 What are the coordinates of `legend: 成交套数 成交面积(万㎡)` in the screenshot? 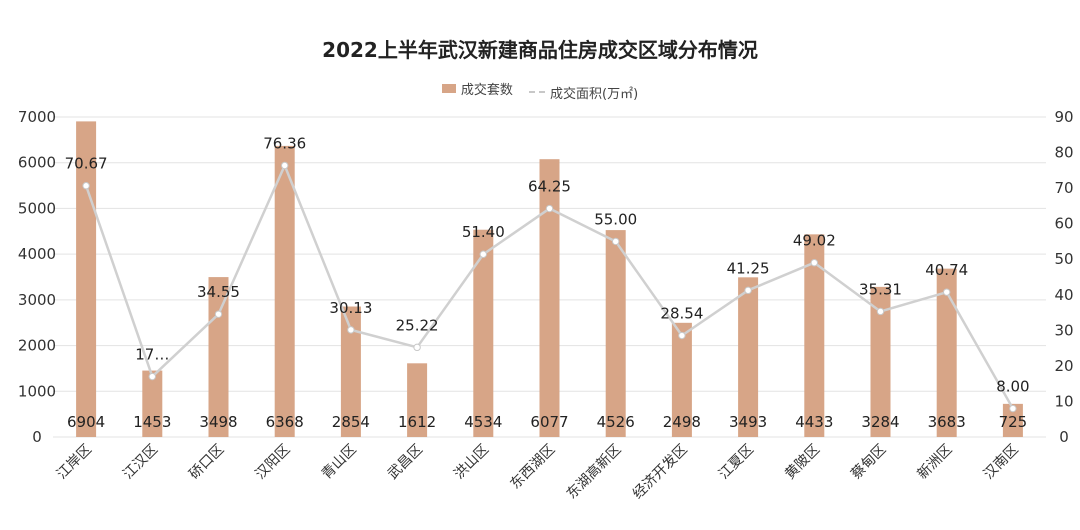 It's located at (540, 90).